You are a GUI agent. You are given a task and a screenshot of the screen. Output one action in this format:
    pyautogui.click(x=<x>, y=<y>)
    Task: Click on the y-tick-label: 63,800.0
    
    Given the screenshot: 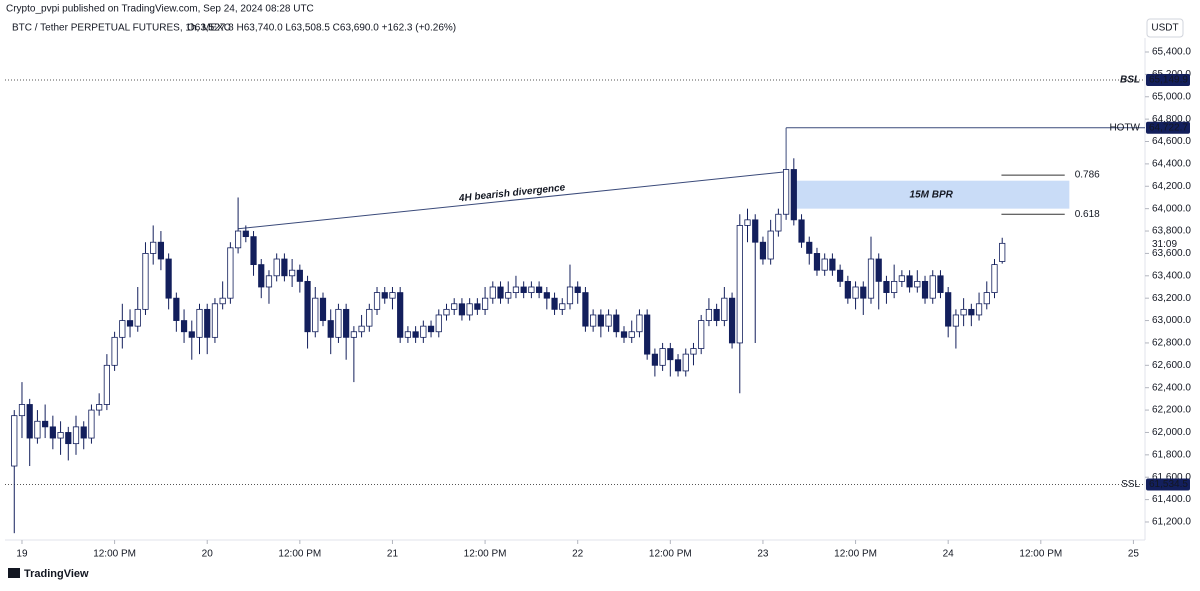 What is the action you would take?
    pyautogui.click(x=1171, y=231)
    